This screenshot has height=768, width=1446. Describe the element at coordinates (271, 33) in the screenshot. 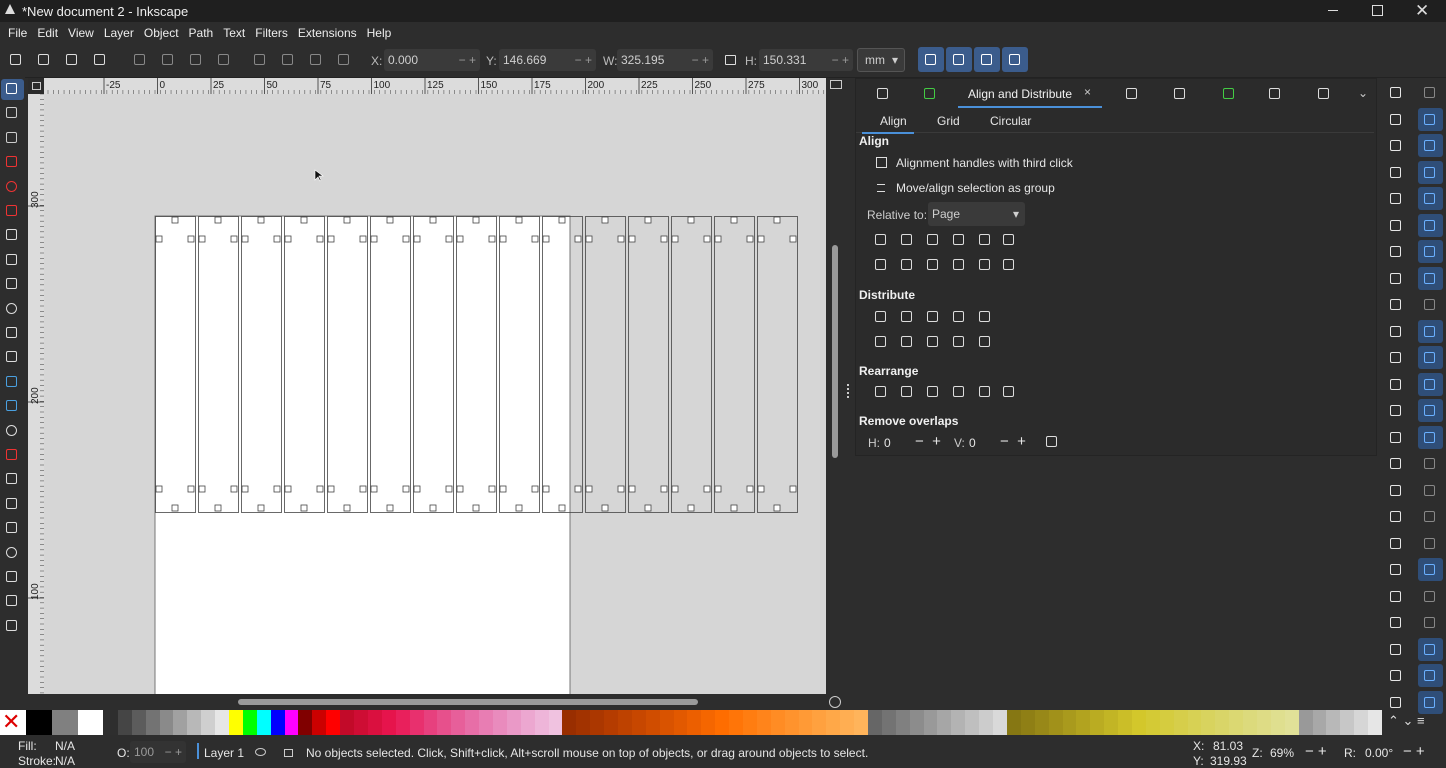

I see `menu-item: Filters` at that location.